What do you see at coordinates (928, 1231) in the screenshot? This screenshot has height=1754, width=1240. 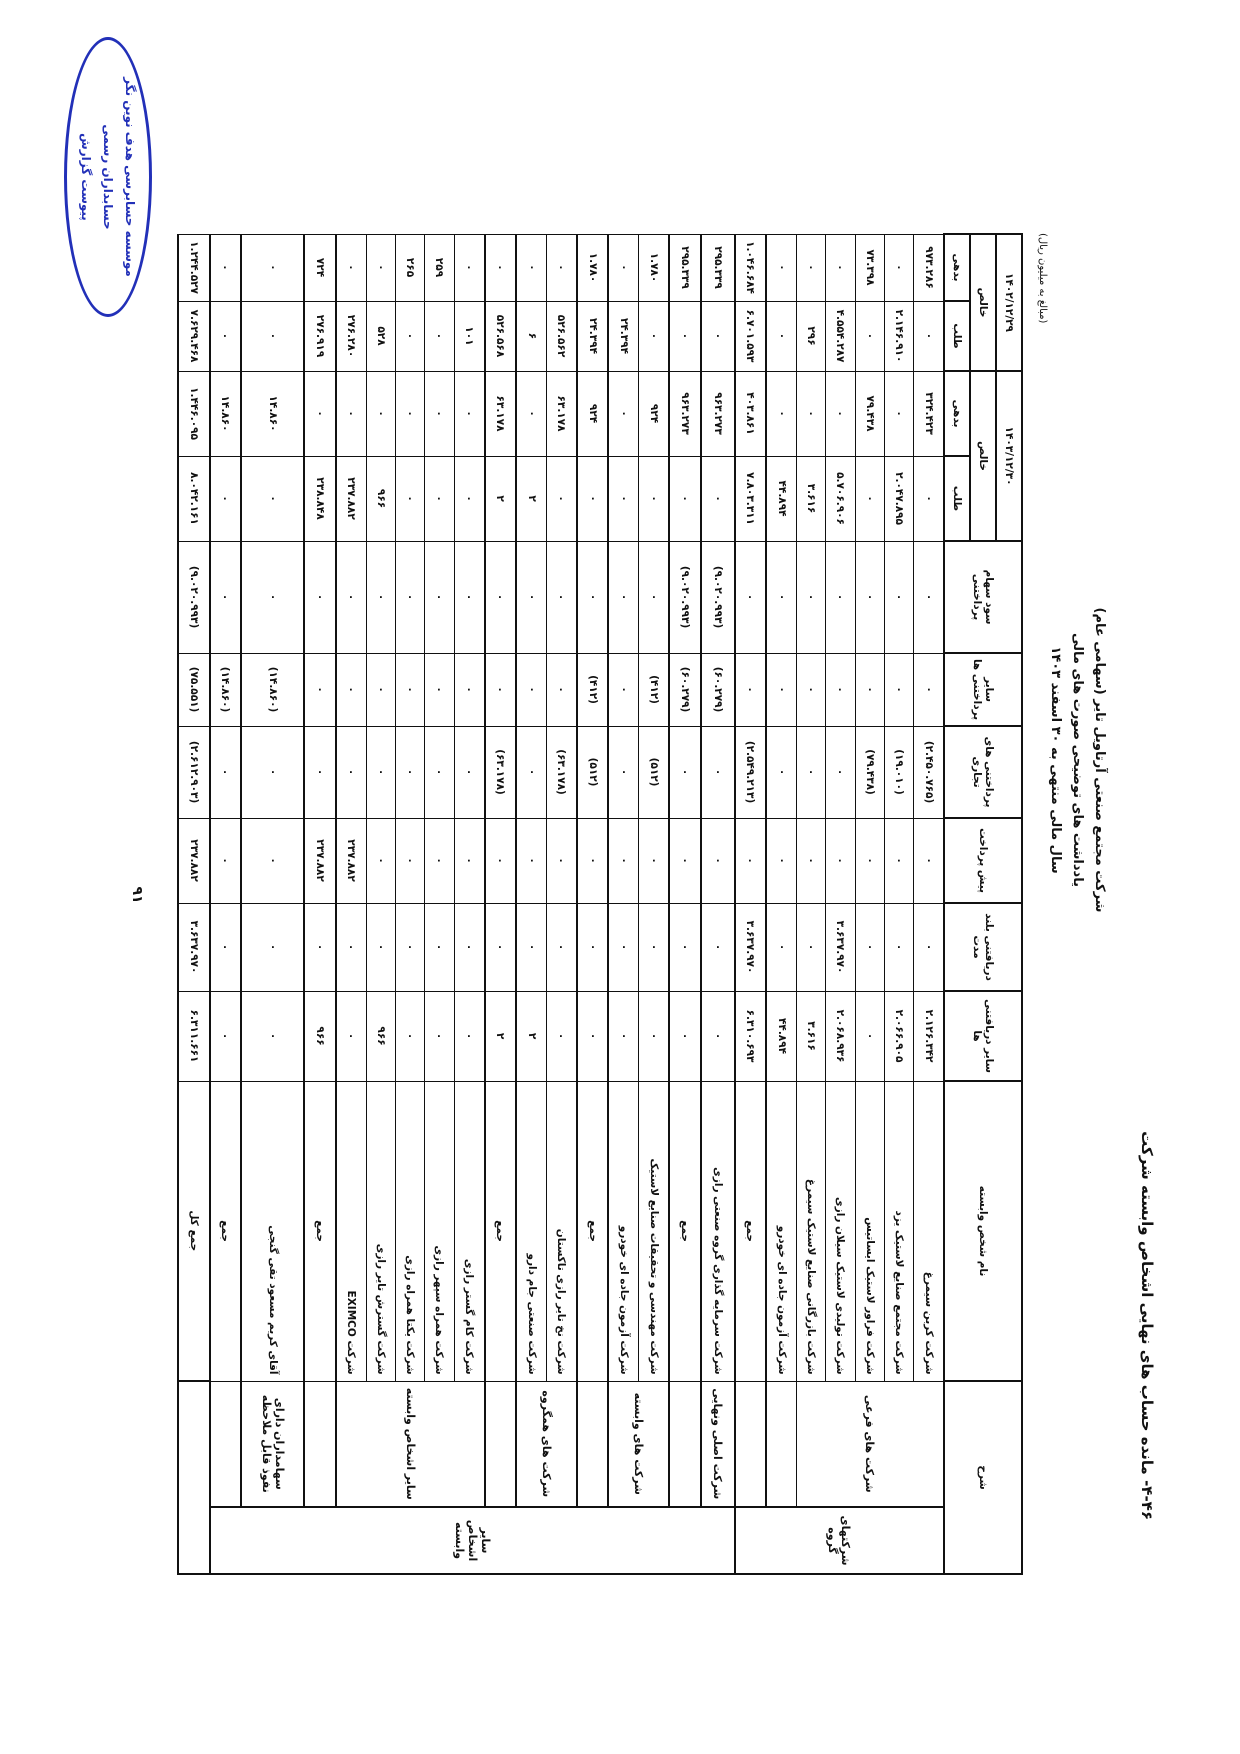 I see `party-name: شرکت کربن سیمرغ` at bounding box center [928, 1231].